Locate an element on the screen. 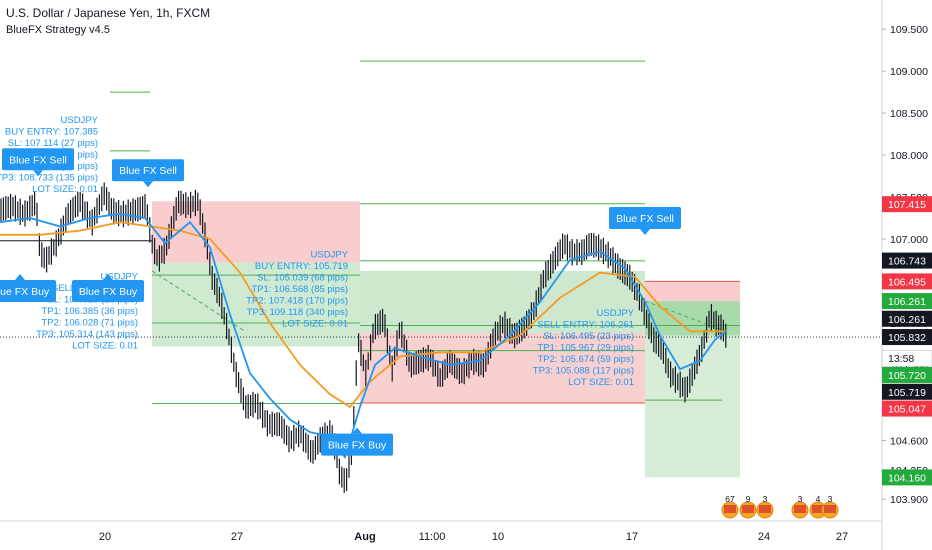 Image resolution: width=932 pixels, height=550 pixels. y-tick-label: 109.500 is located at coordinates (909, 30).